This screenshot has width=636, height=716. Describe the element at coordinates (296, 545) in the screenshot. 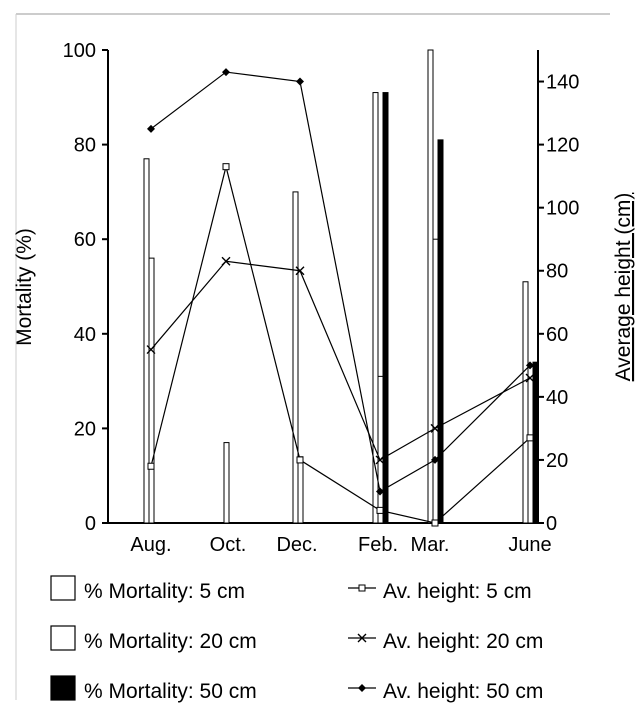

I see `x-tick-label: Dec.` at that location.